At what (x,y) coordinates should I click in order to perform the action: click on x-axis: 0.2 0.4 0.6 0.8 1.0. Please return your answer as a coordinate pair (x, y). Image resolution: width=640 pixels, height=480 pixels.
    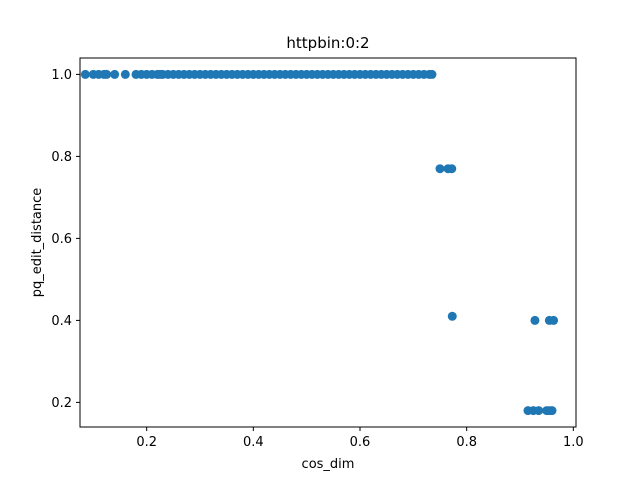
    Looking at the image, I should click on (360, 438).